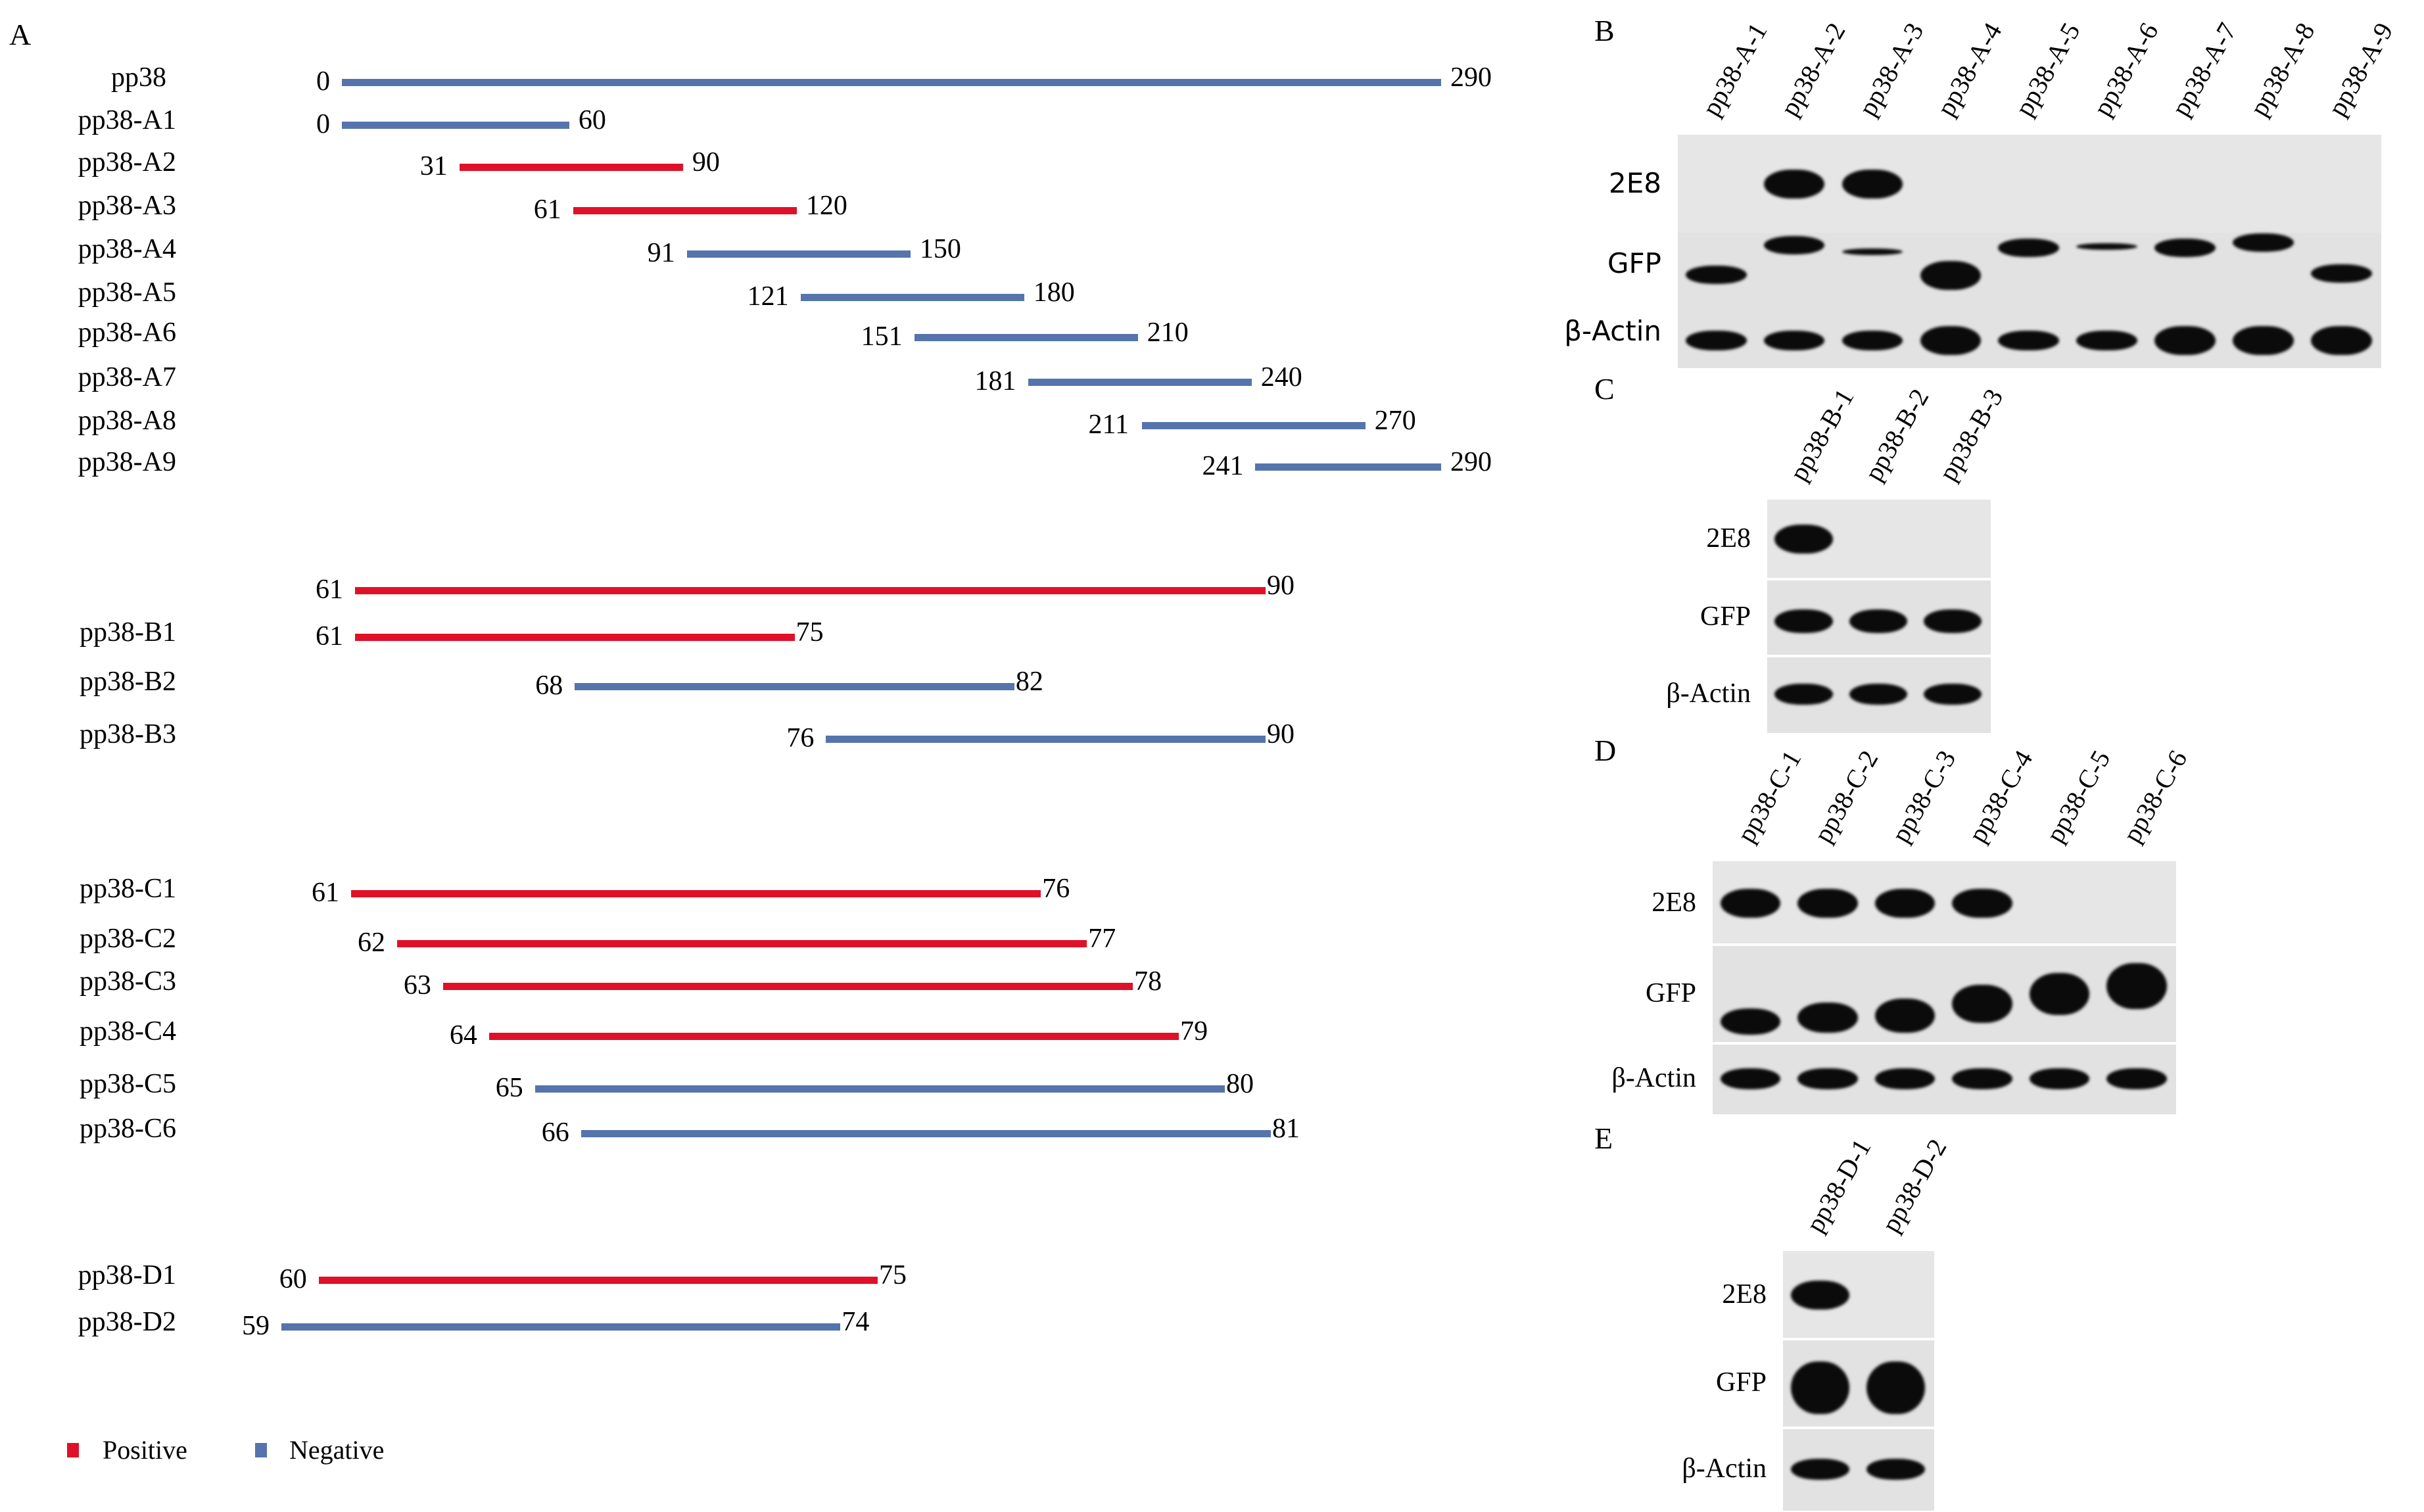 This screenshot has height=1512, width=2424. Describe the element at coordinates (1822, 434) in the screenshot. I see `lane-label: pp38-B-1` at that location.